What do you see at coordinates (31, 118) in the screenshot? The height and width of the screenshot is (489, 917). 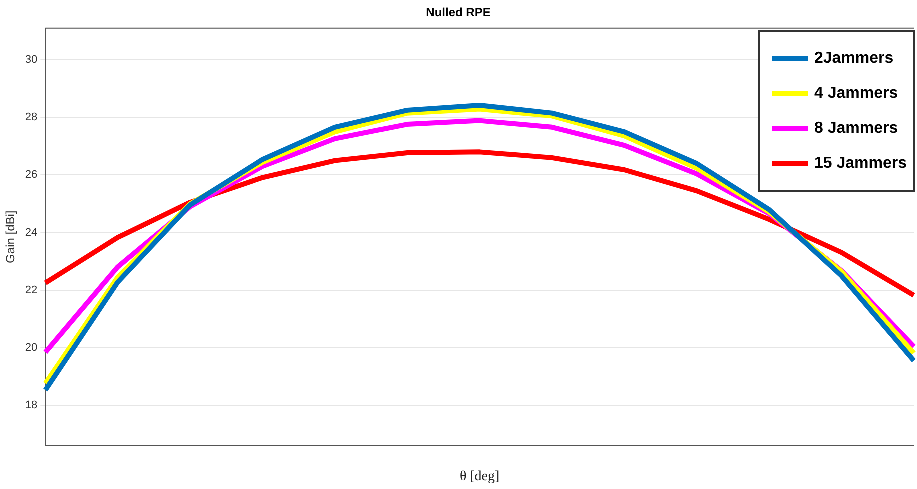 I see `y-tick-label: 28` at bounding box center [31, 118].